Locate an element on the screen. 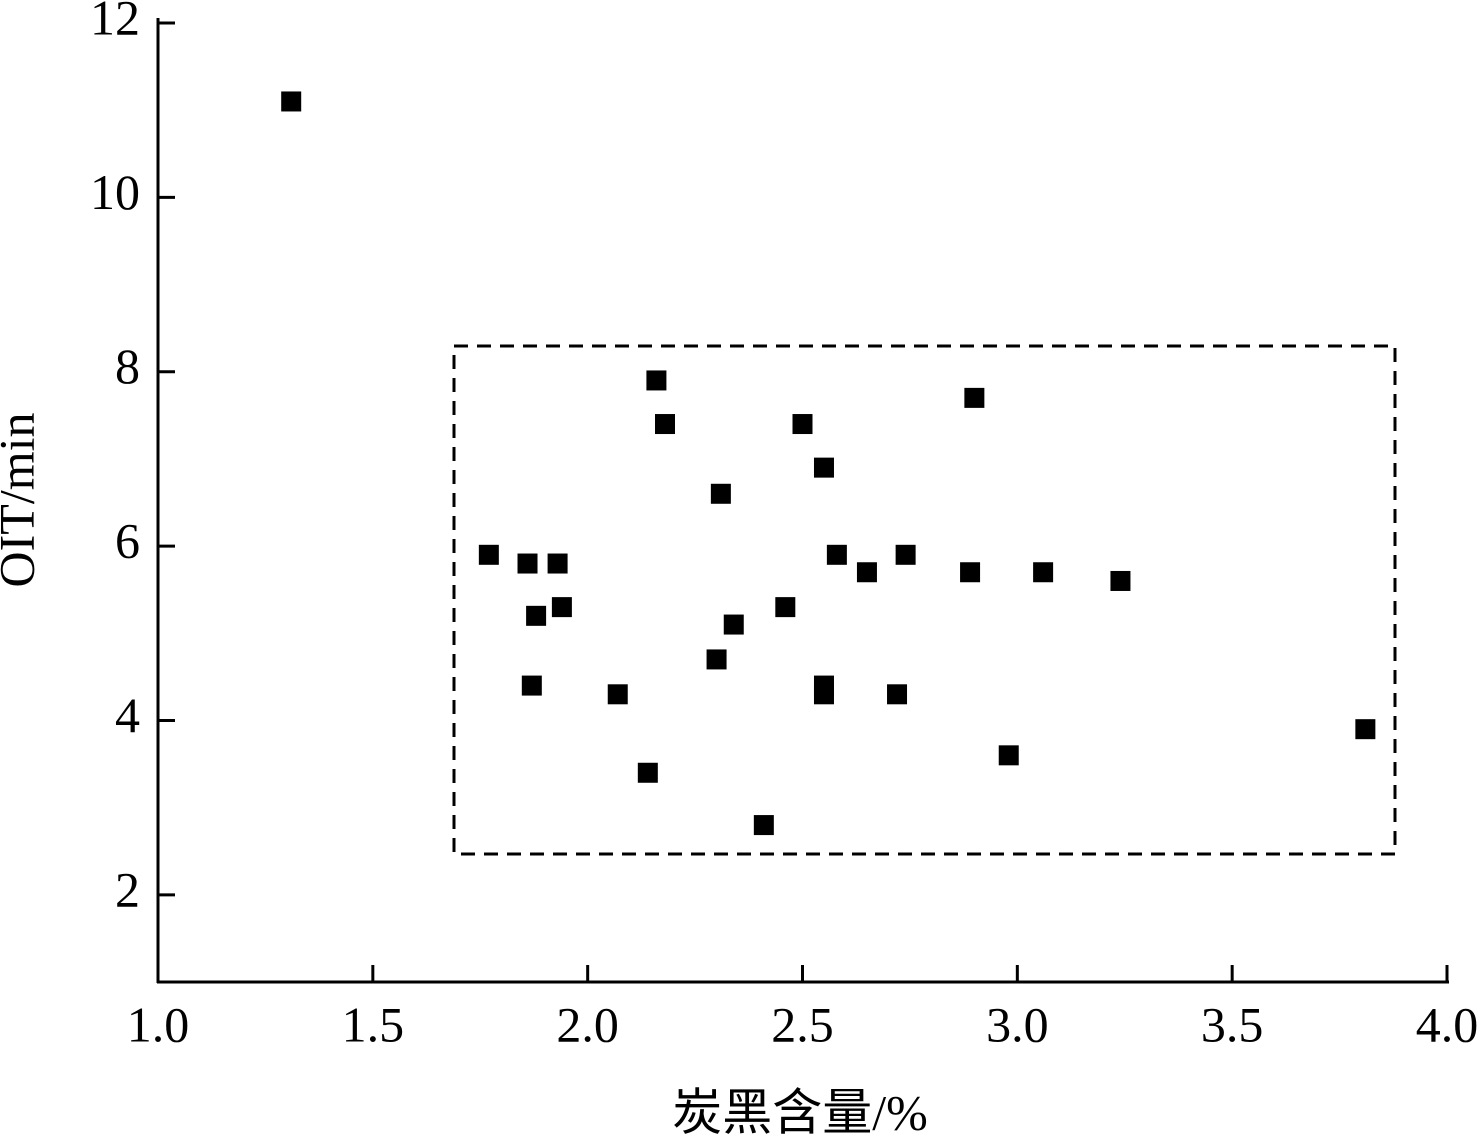  x-tick-label: 2.5 is located at coordinates (802, 1024).